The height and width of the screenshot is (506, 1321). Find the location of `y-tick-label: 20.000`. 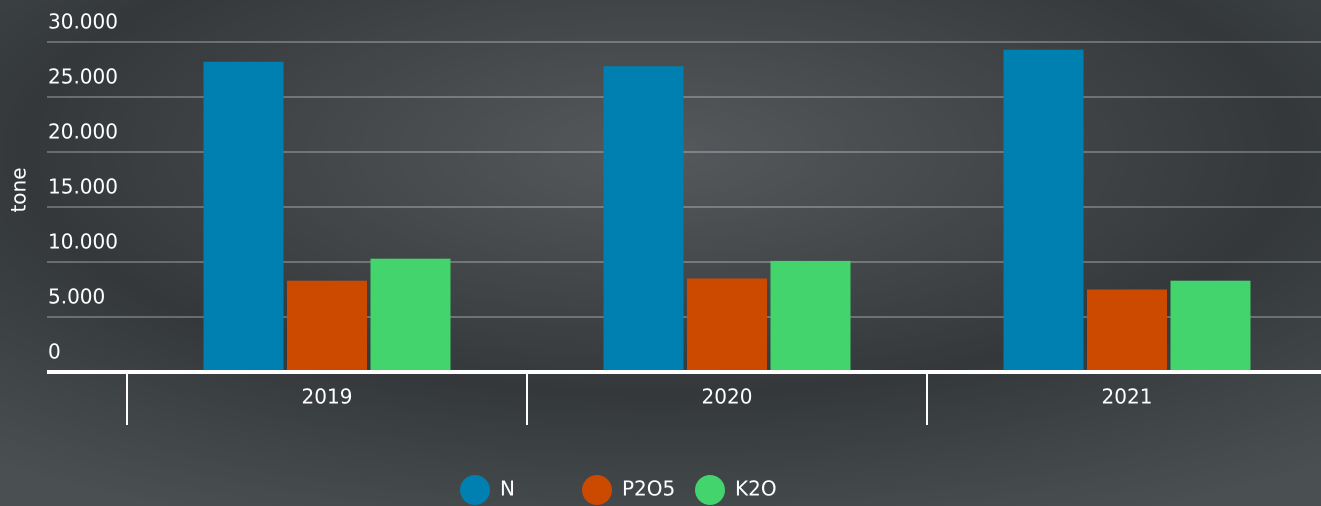

y-tick-label: 20.000 is located at coordinates (83, 132).